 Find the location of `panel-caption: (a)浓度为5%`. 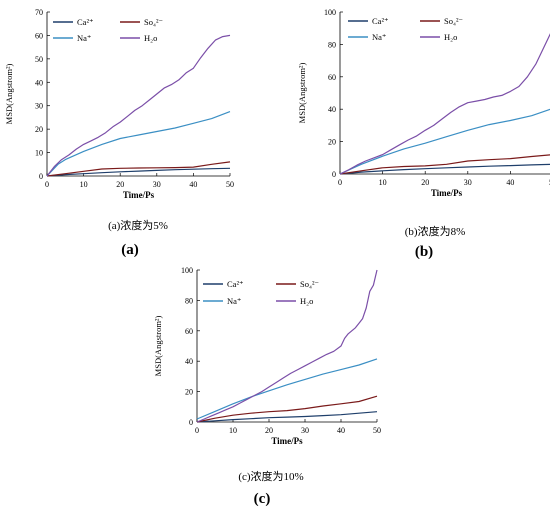

panel-caption: (a)浓度为5% is located at coordinates (138, 225).